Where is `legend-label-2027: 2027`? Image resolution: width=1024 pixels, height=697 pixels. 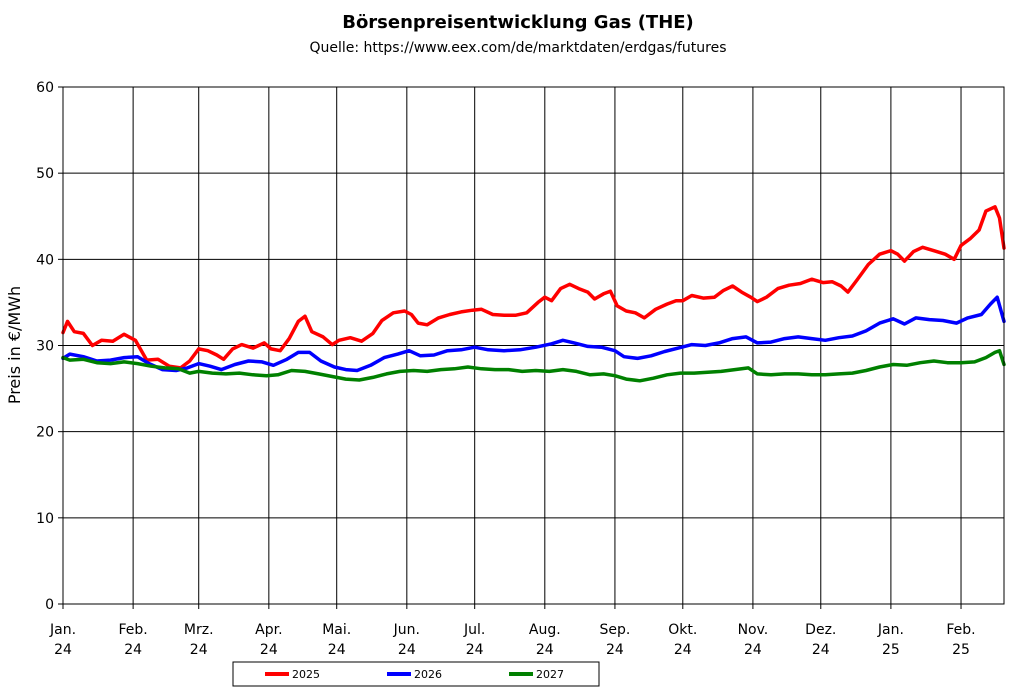
legend-label-2027: 2027 is located at coordinates (550, 674).